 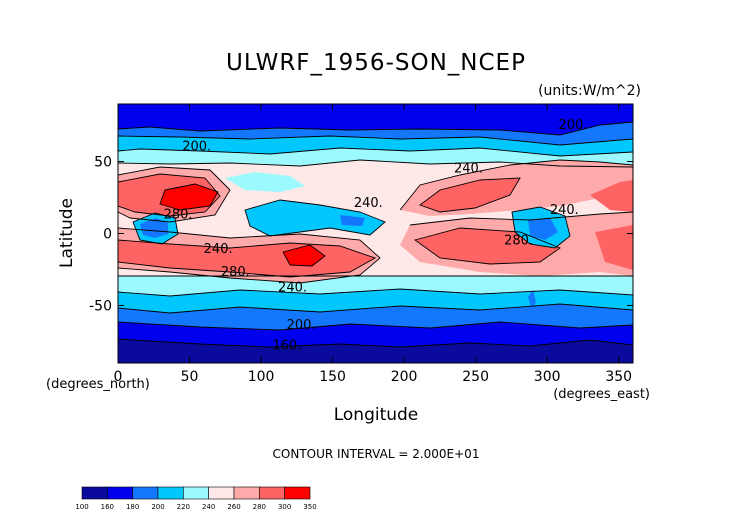 I want to click on contour-label: 160., so click(x=286, y=345).